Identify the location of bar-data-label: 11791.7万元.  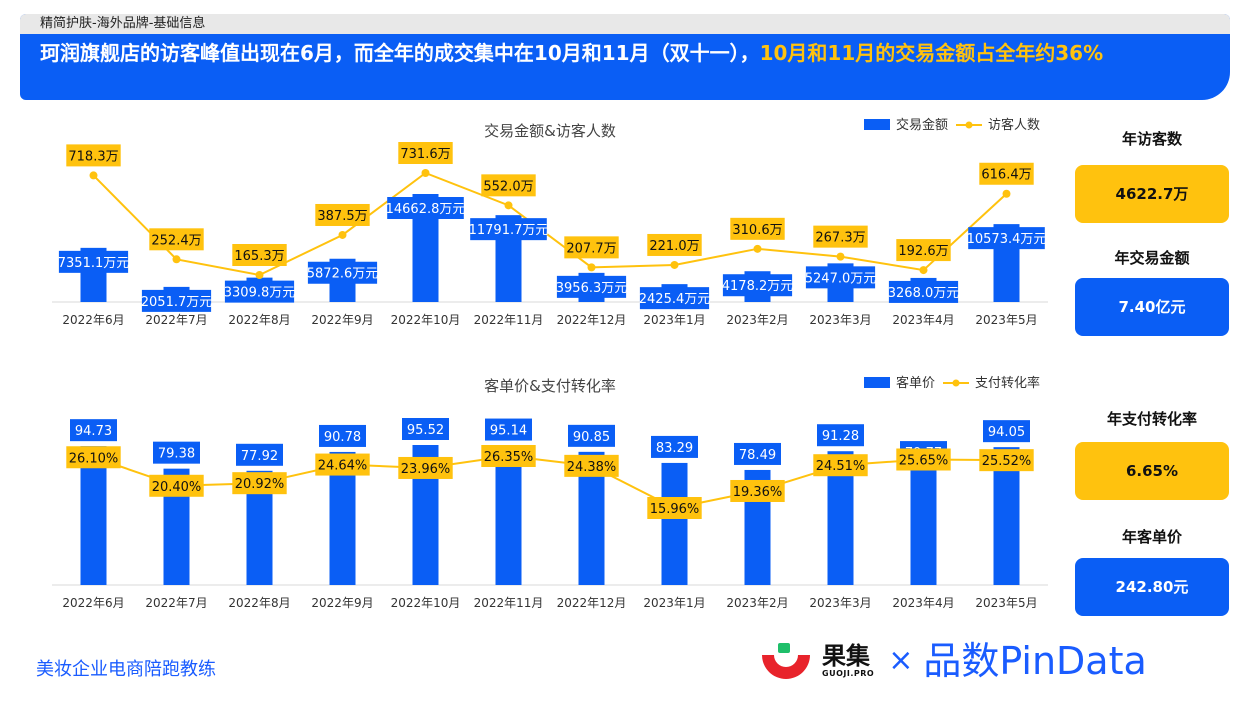
(509, 230).